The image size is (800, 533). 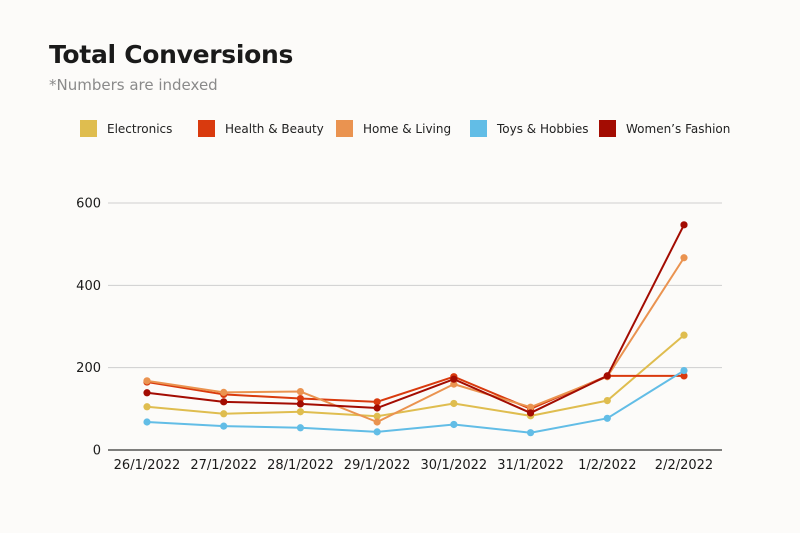 I want to click on legend-item: Health & Beauty, so click(x=261, y=128).